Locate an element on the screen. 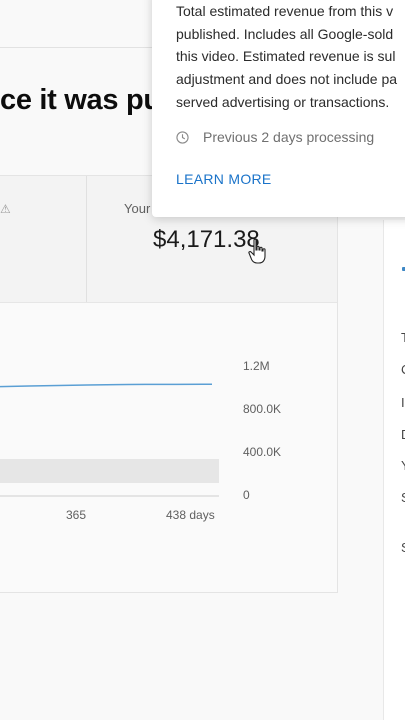 Image resolution: width=405 pixels, height=720 pixels. panel-text: I is located at coordinates (403, 402).